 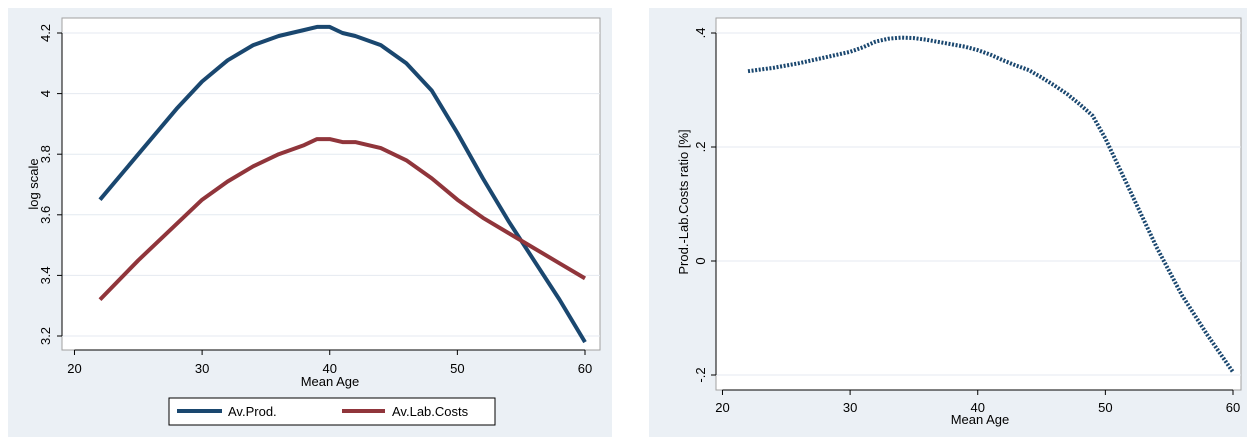 What do you see at coordinates (342, 219) in the screenshot?
I see `series-av-lab-costs-line` at bounding box center [342, 219].